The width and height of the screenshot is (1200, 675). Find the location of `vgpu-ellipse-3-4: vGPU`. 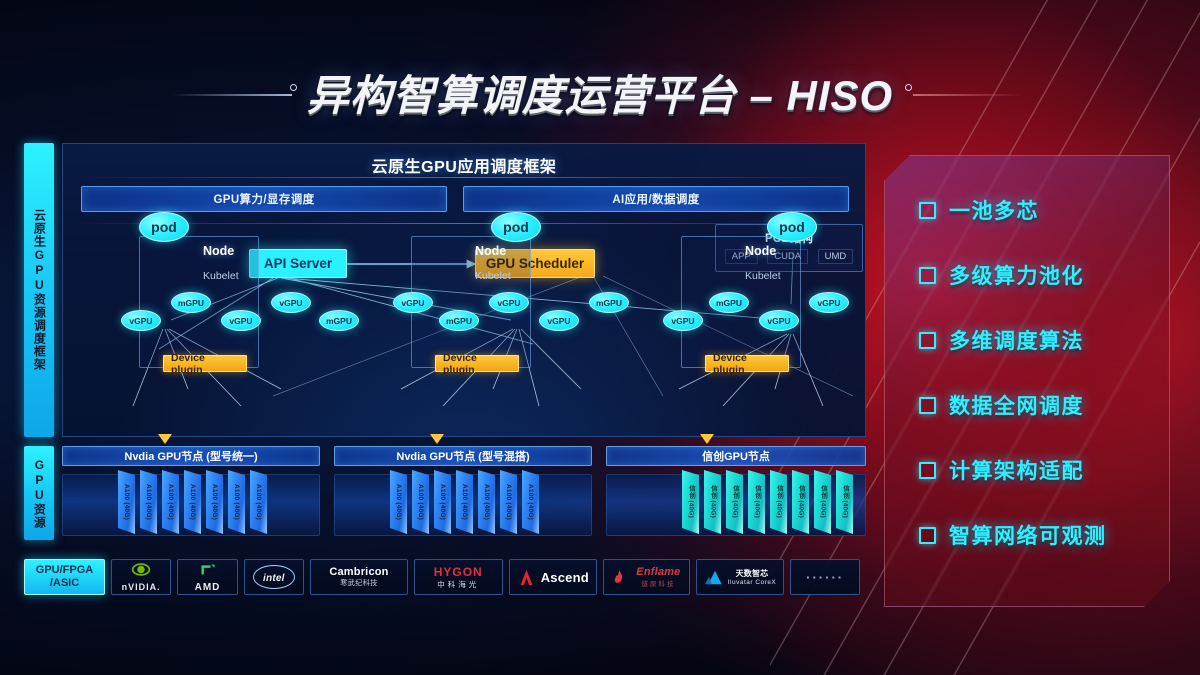

vgpu-ellipse-3-4: vGPU is located at coordinates (829, 302).